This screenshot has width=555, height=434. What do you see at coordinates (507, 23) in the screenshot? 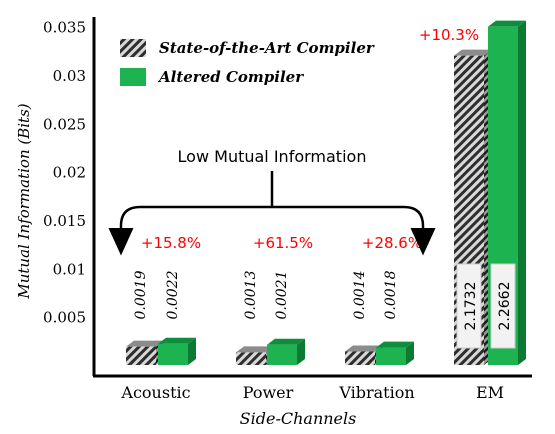
I see `bar-em-altered-top` at bounding box center [507, 23].